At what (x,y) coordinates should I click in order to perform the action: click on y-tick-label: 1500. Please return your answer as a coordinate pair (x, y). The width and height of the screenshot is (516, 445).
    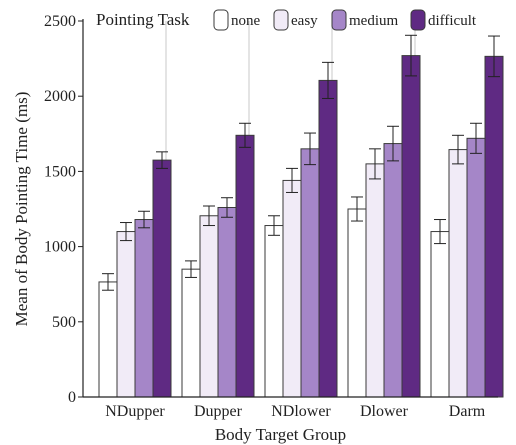
    Looking at the image, I should click on (60, 171).